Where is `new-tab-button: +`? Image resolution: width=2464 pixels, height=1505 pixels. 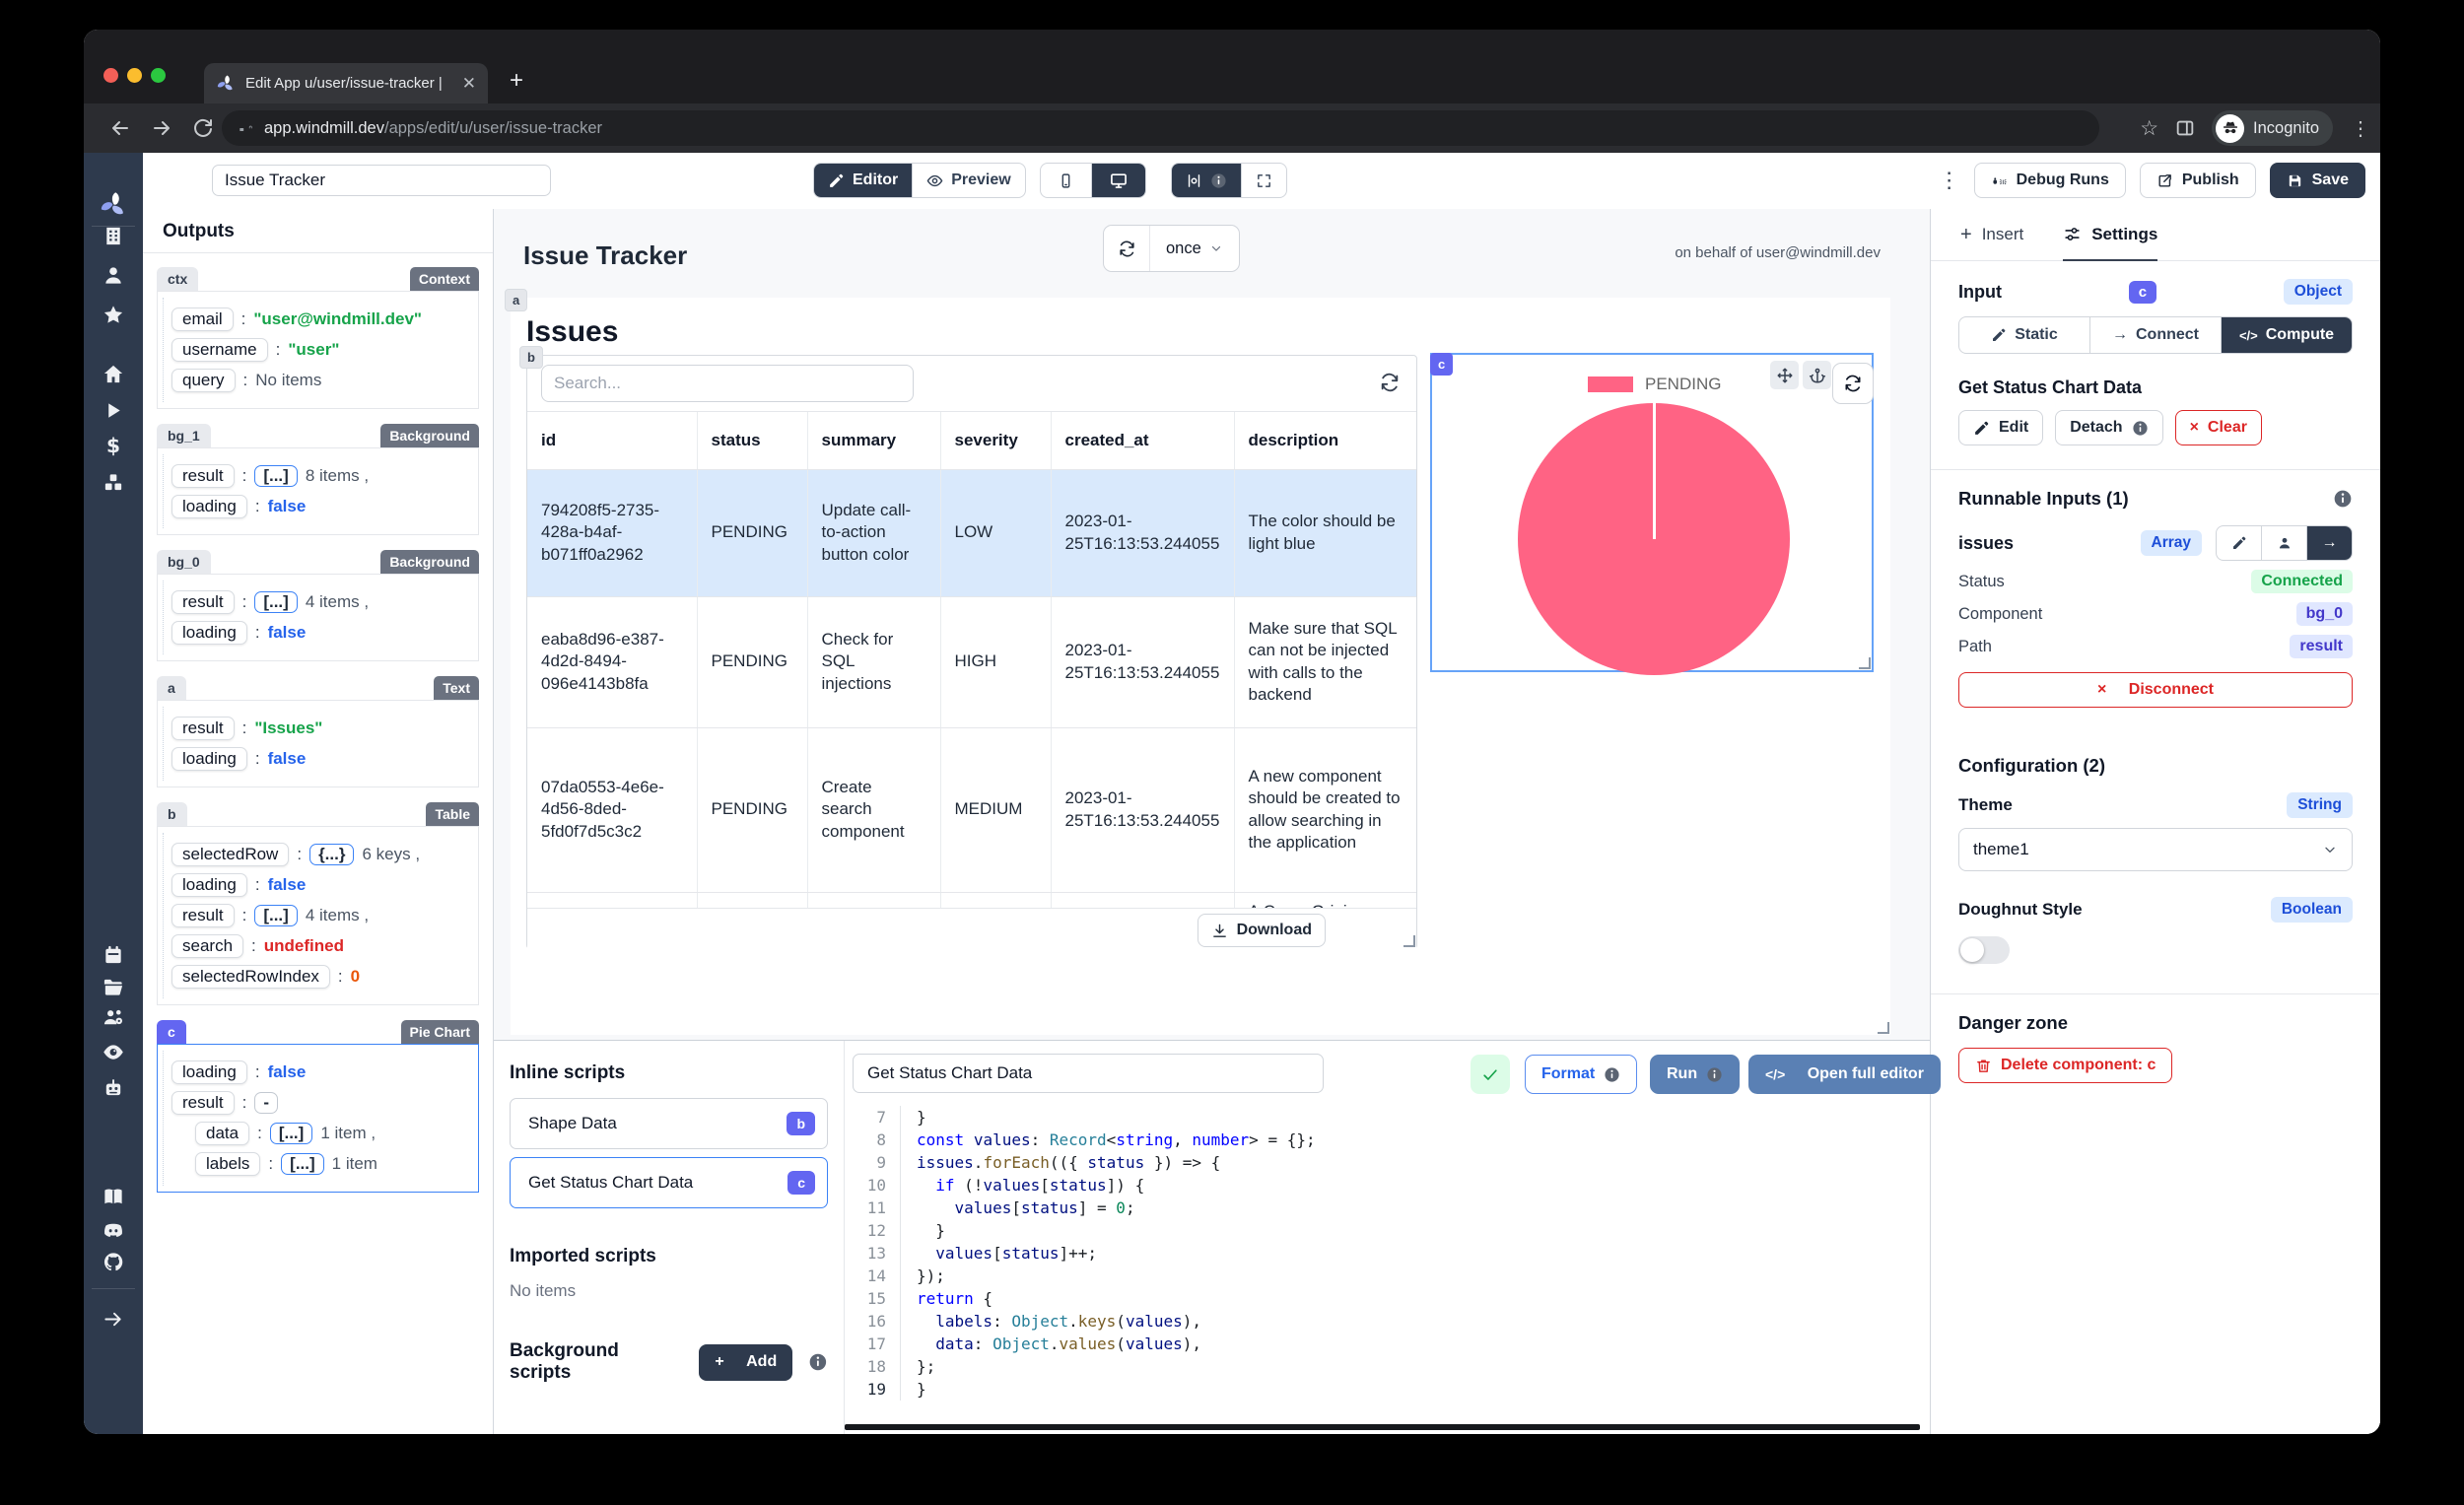
new-tab-button: + is located at coordinates (517, 80).